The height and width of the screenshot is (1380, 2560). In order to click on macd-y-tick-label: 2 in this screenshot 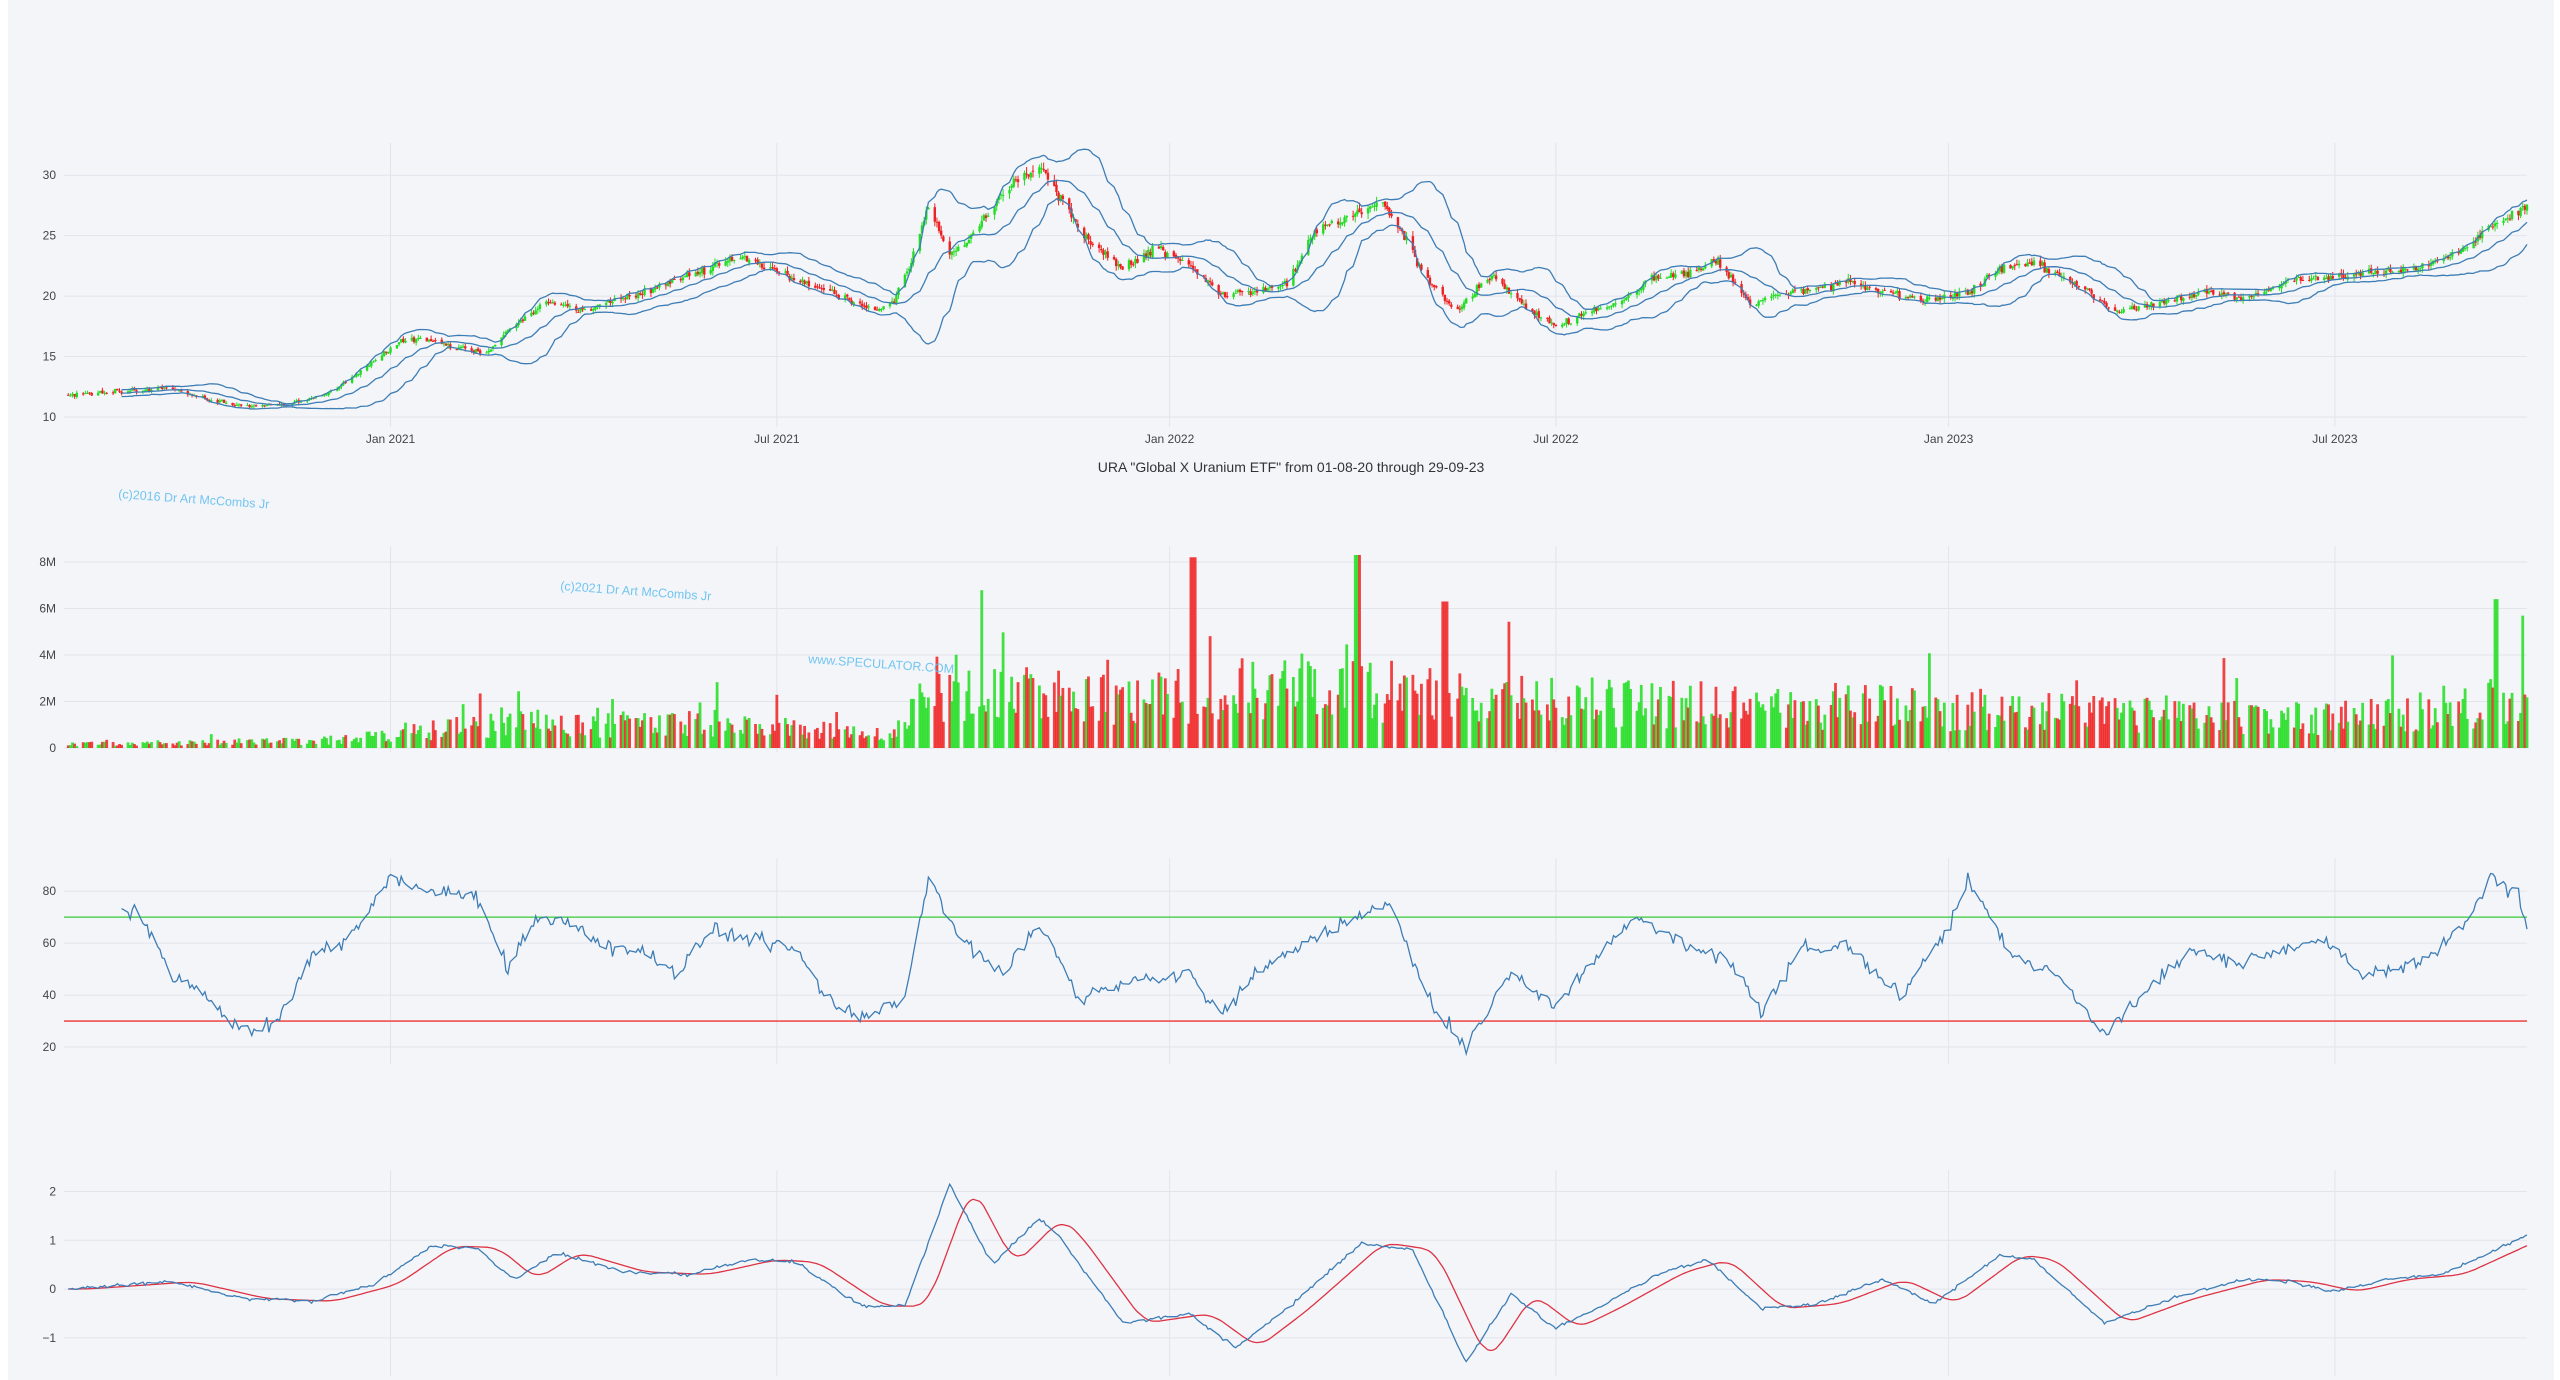, I will do `click(52, 1192)`.